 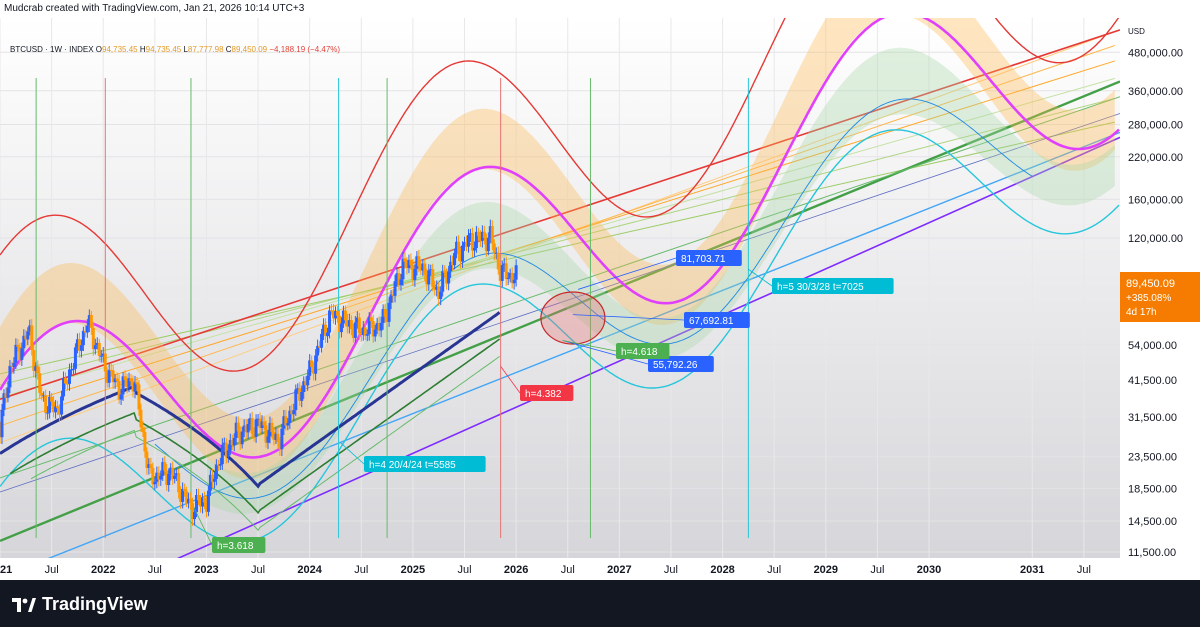 I want to click on open-label: O, so click(x=99, y=49).